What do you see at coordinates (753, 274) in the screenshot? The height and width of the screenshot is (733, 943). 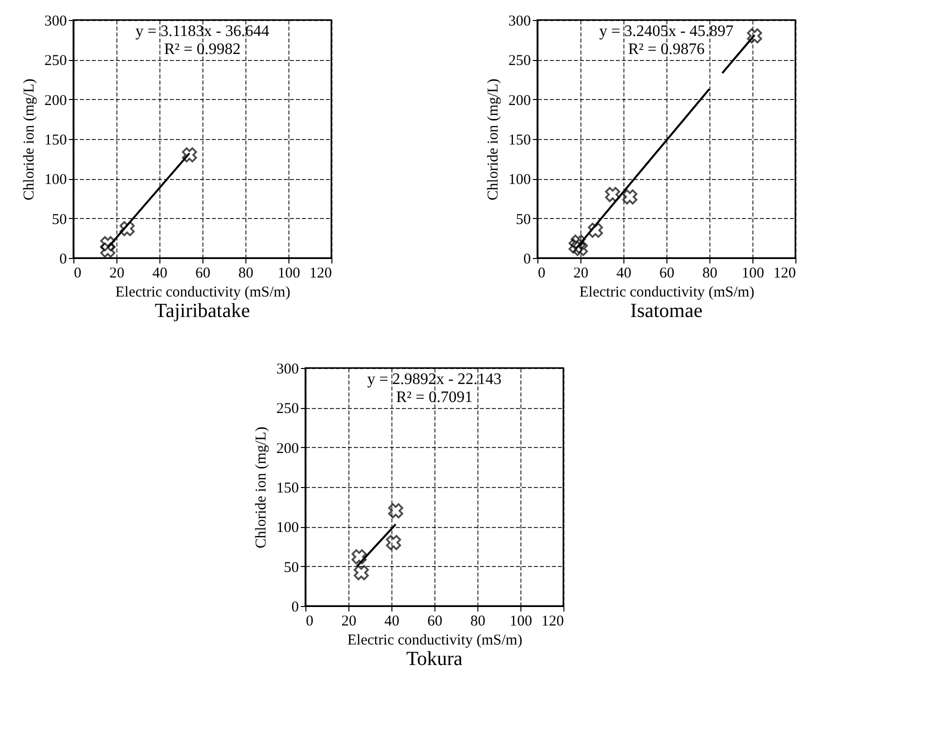 I see `x-tick-label: 100` at bounding box center [753, 274].